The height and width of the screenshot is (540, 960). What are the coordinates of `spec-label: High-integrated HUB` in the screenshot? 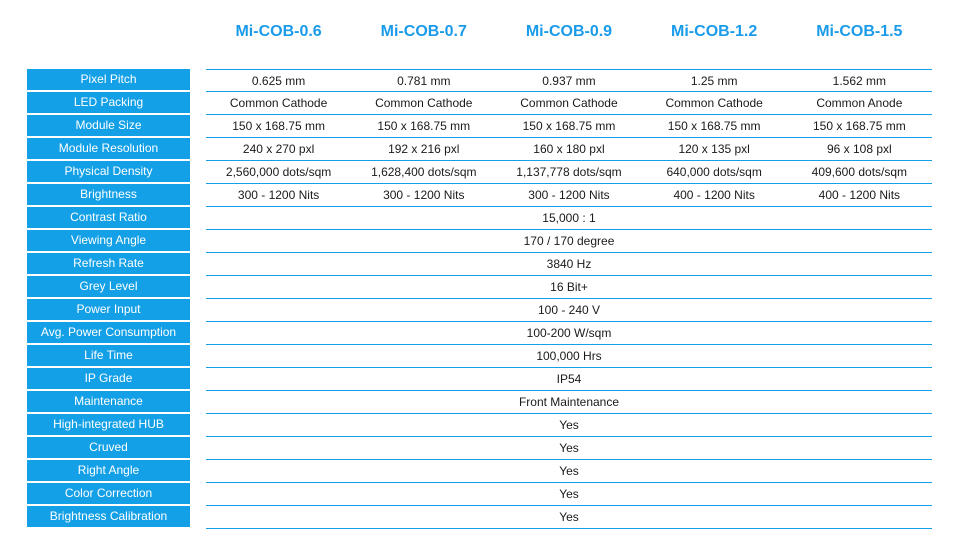 It's located at (108, 424).